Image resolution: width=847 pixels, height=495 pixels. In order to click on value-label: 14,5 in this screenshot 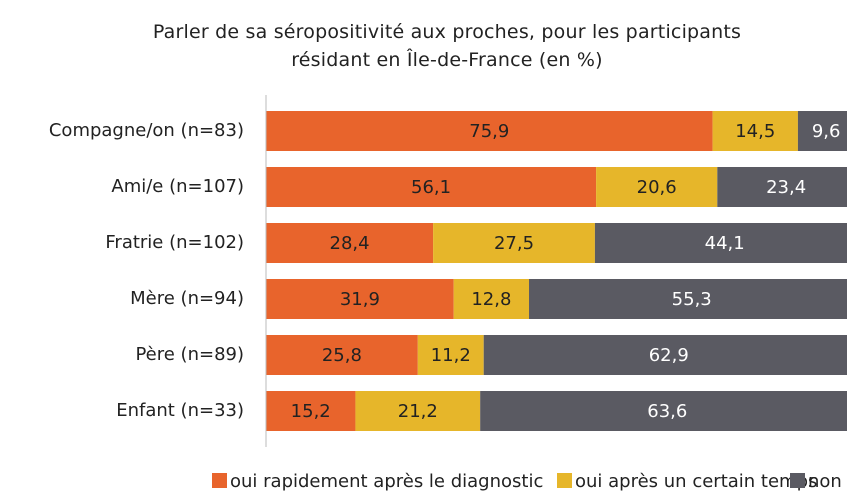, I will do `click(755, 131)`.